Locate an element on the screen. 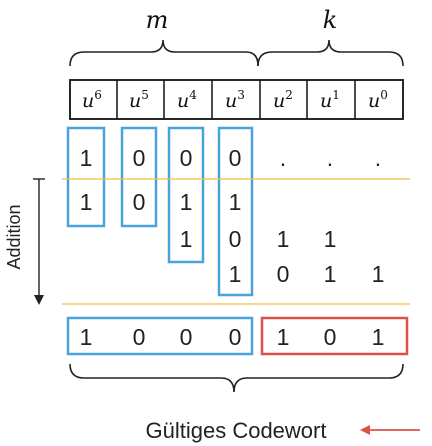  header-table-border is located at coordinates (236, 99).